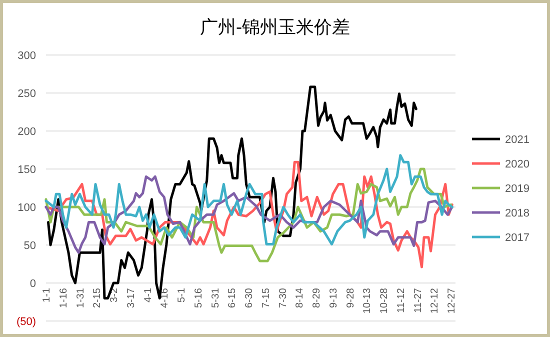  What do you see at coordinates (275, 27) in the screenshot?
I see `chart-title: 广州-锦州玉米价差` at bounding box center [275, 27].